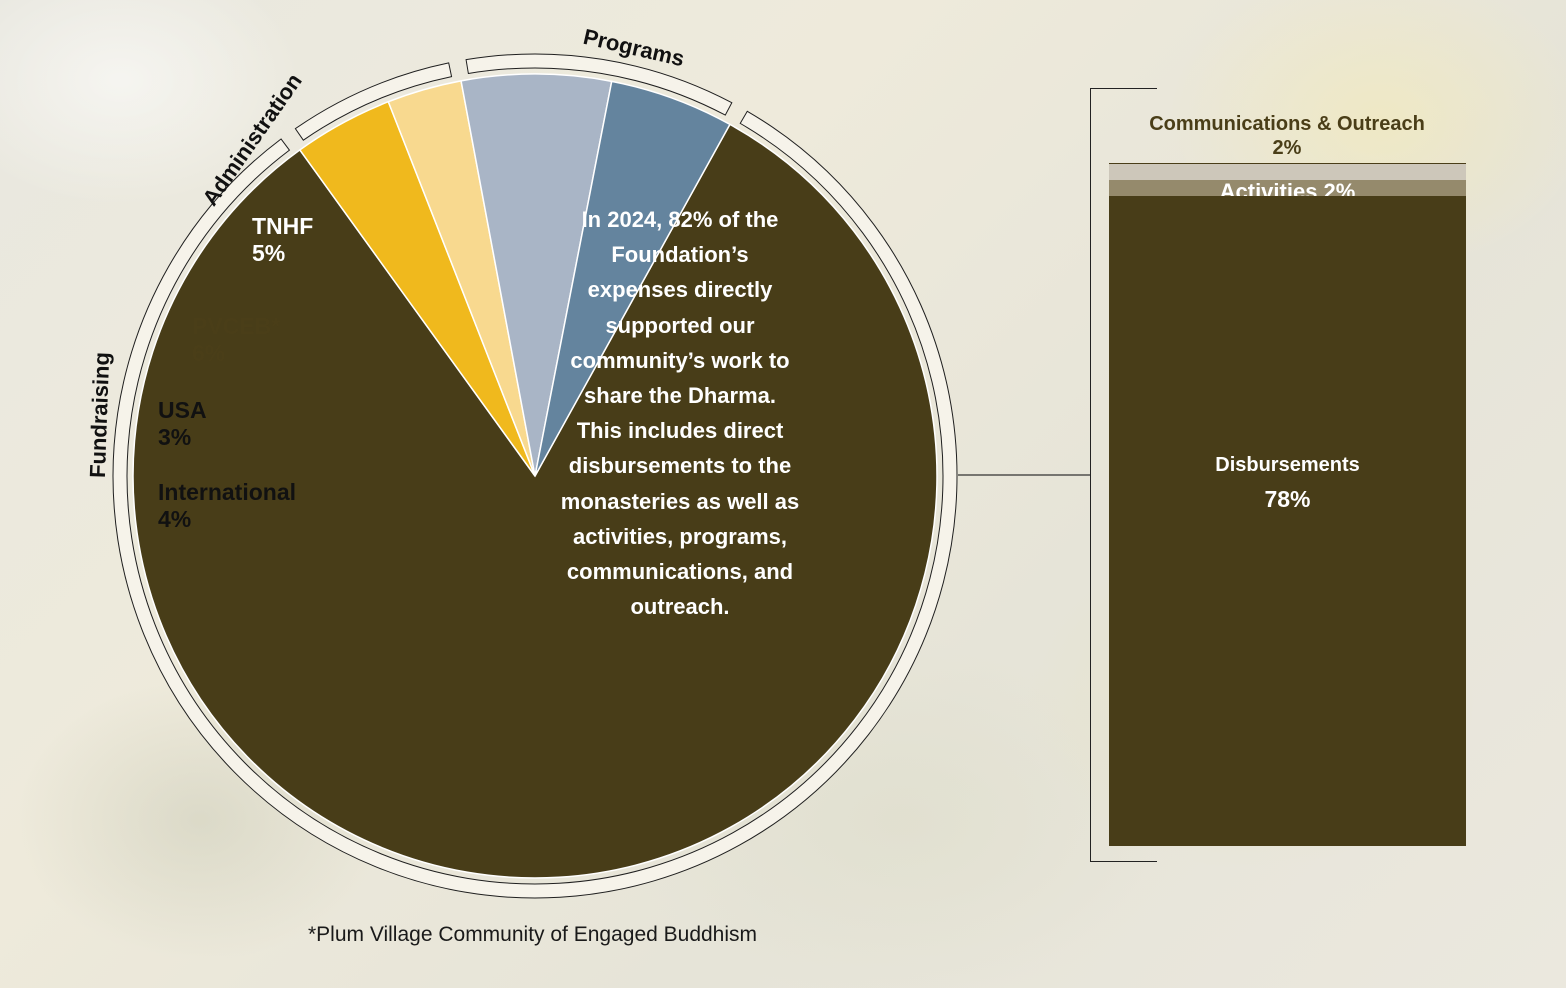 Image resolution: width=1566 pixels, height=988 pixels. Describe the element at coordinates (208, 353) in the screenshot. I see `slice-value-pvceb: 6%` at that location.